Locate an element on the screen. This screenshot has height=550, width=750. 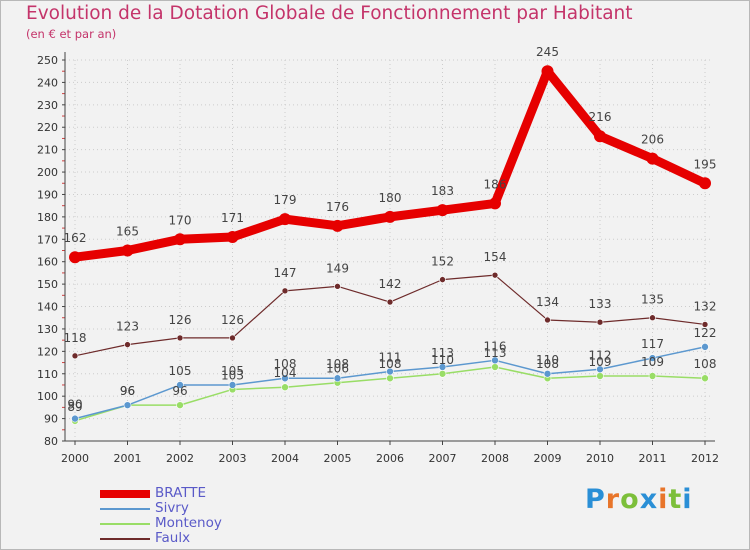
legend-swatch-bratte is located at coordinates (125, 494).